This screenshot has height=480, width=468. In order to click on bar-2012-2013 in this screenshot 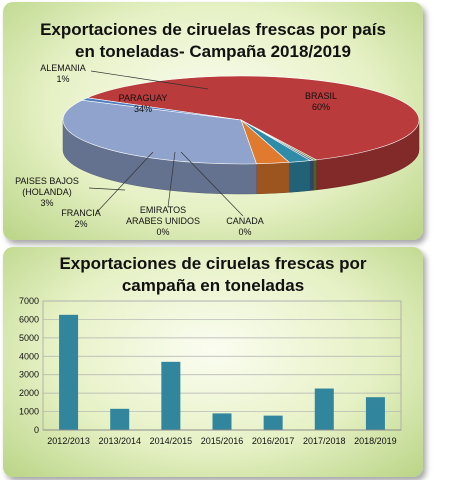, I will do `click(69, 372)`.